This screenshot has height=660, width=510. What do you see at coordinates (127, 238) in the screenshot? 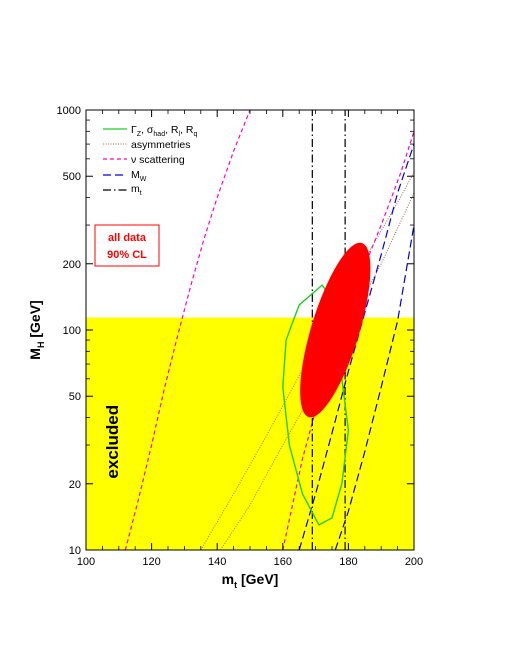
I see `cl-annotation-line1: all data` at bounding box center [127, 238].